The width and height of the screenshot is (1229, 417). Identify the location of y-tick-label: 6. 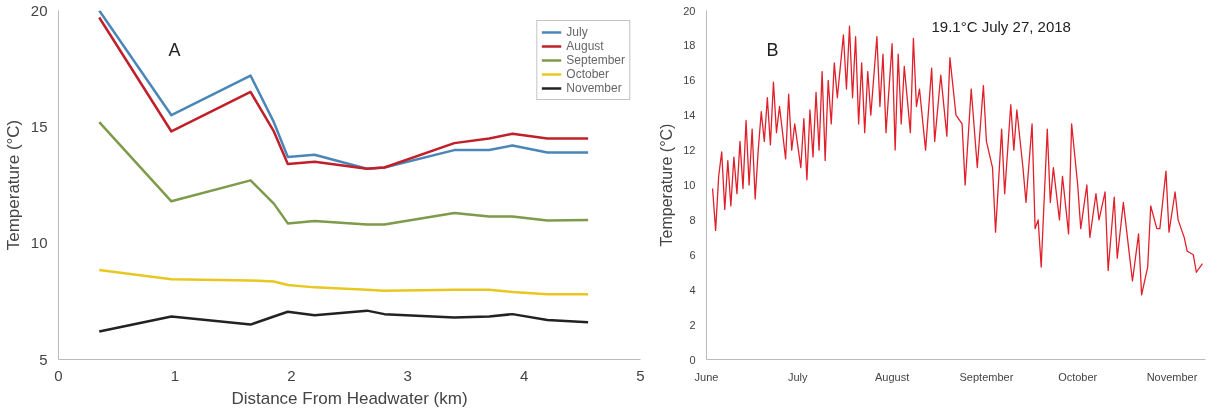
(692, 254).